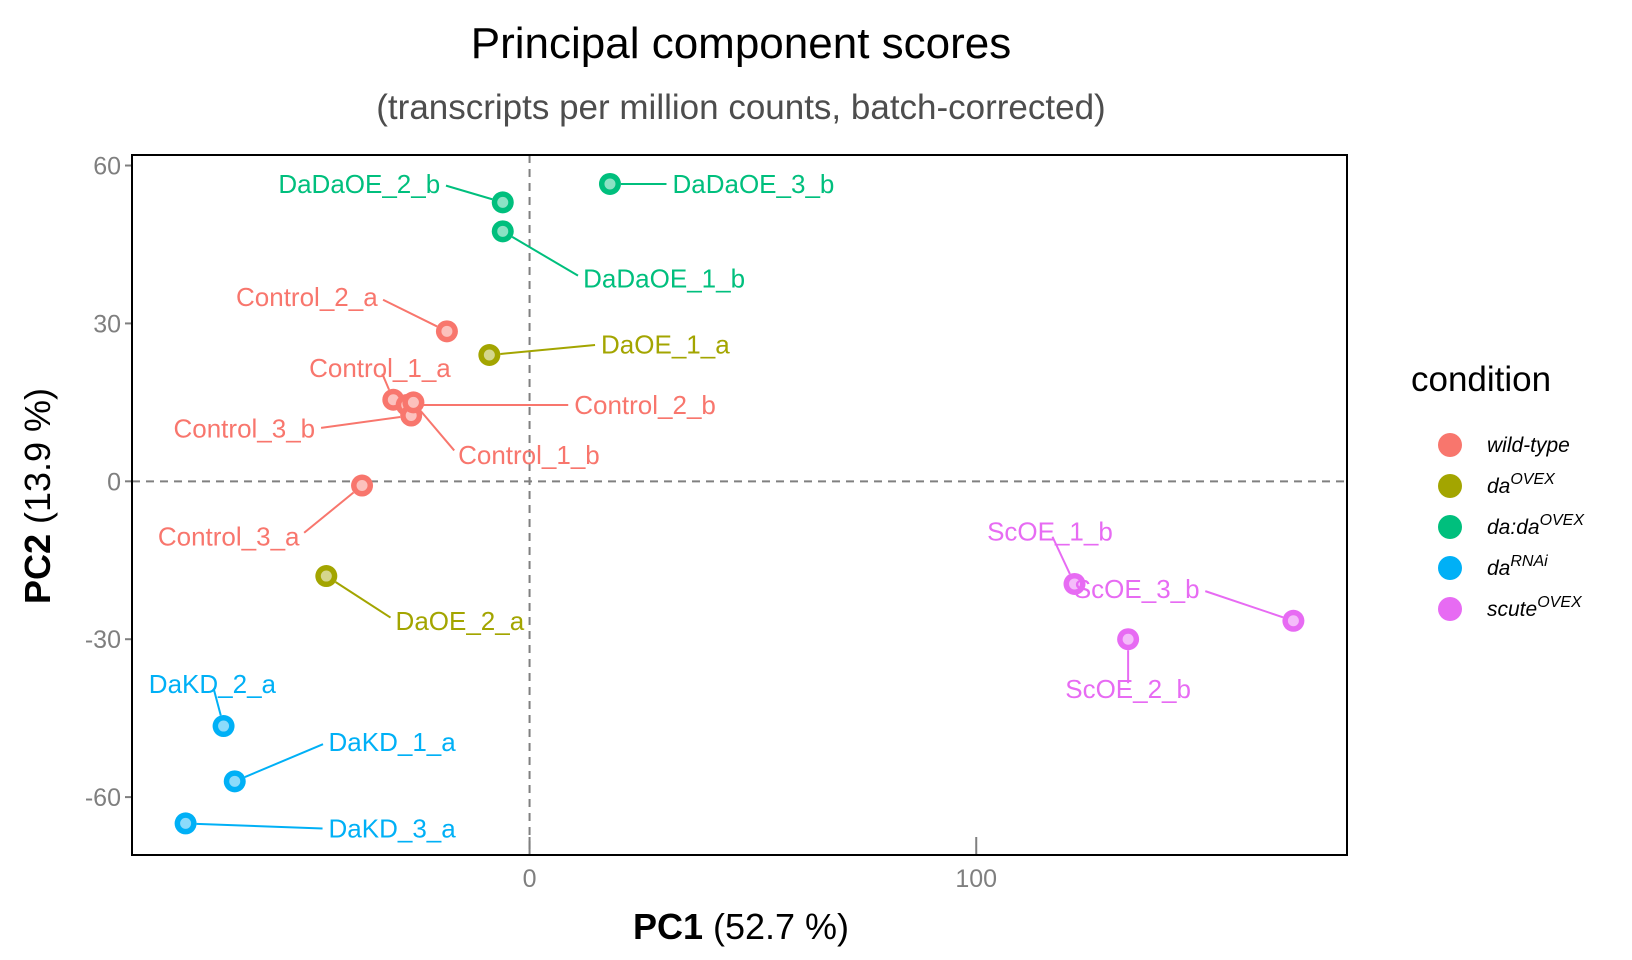 This screenshot has width=1632, height=960. I want to click on point-label: Control_2_b, so click(645, 405).